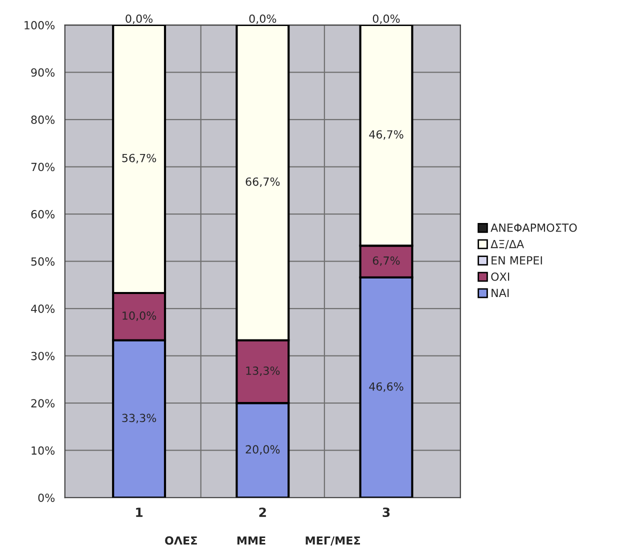  What do you see at coordinates (262, 541) in the screenshot?
I see `x-axis-title: ΟΛΕΣ ΜΜΕ ΜΕΓ/ΜΕΣ` at bounding box center [262, 541].